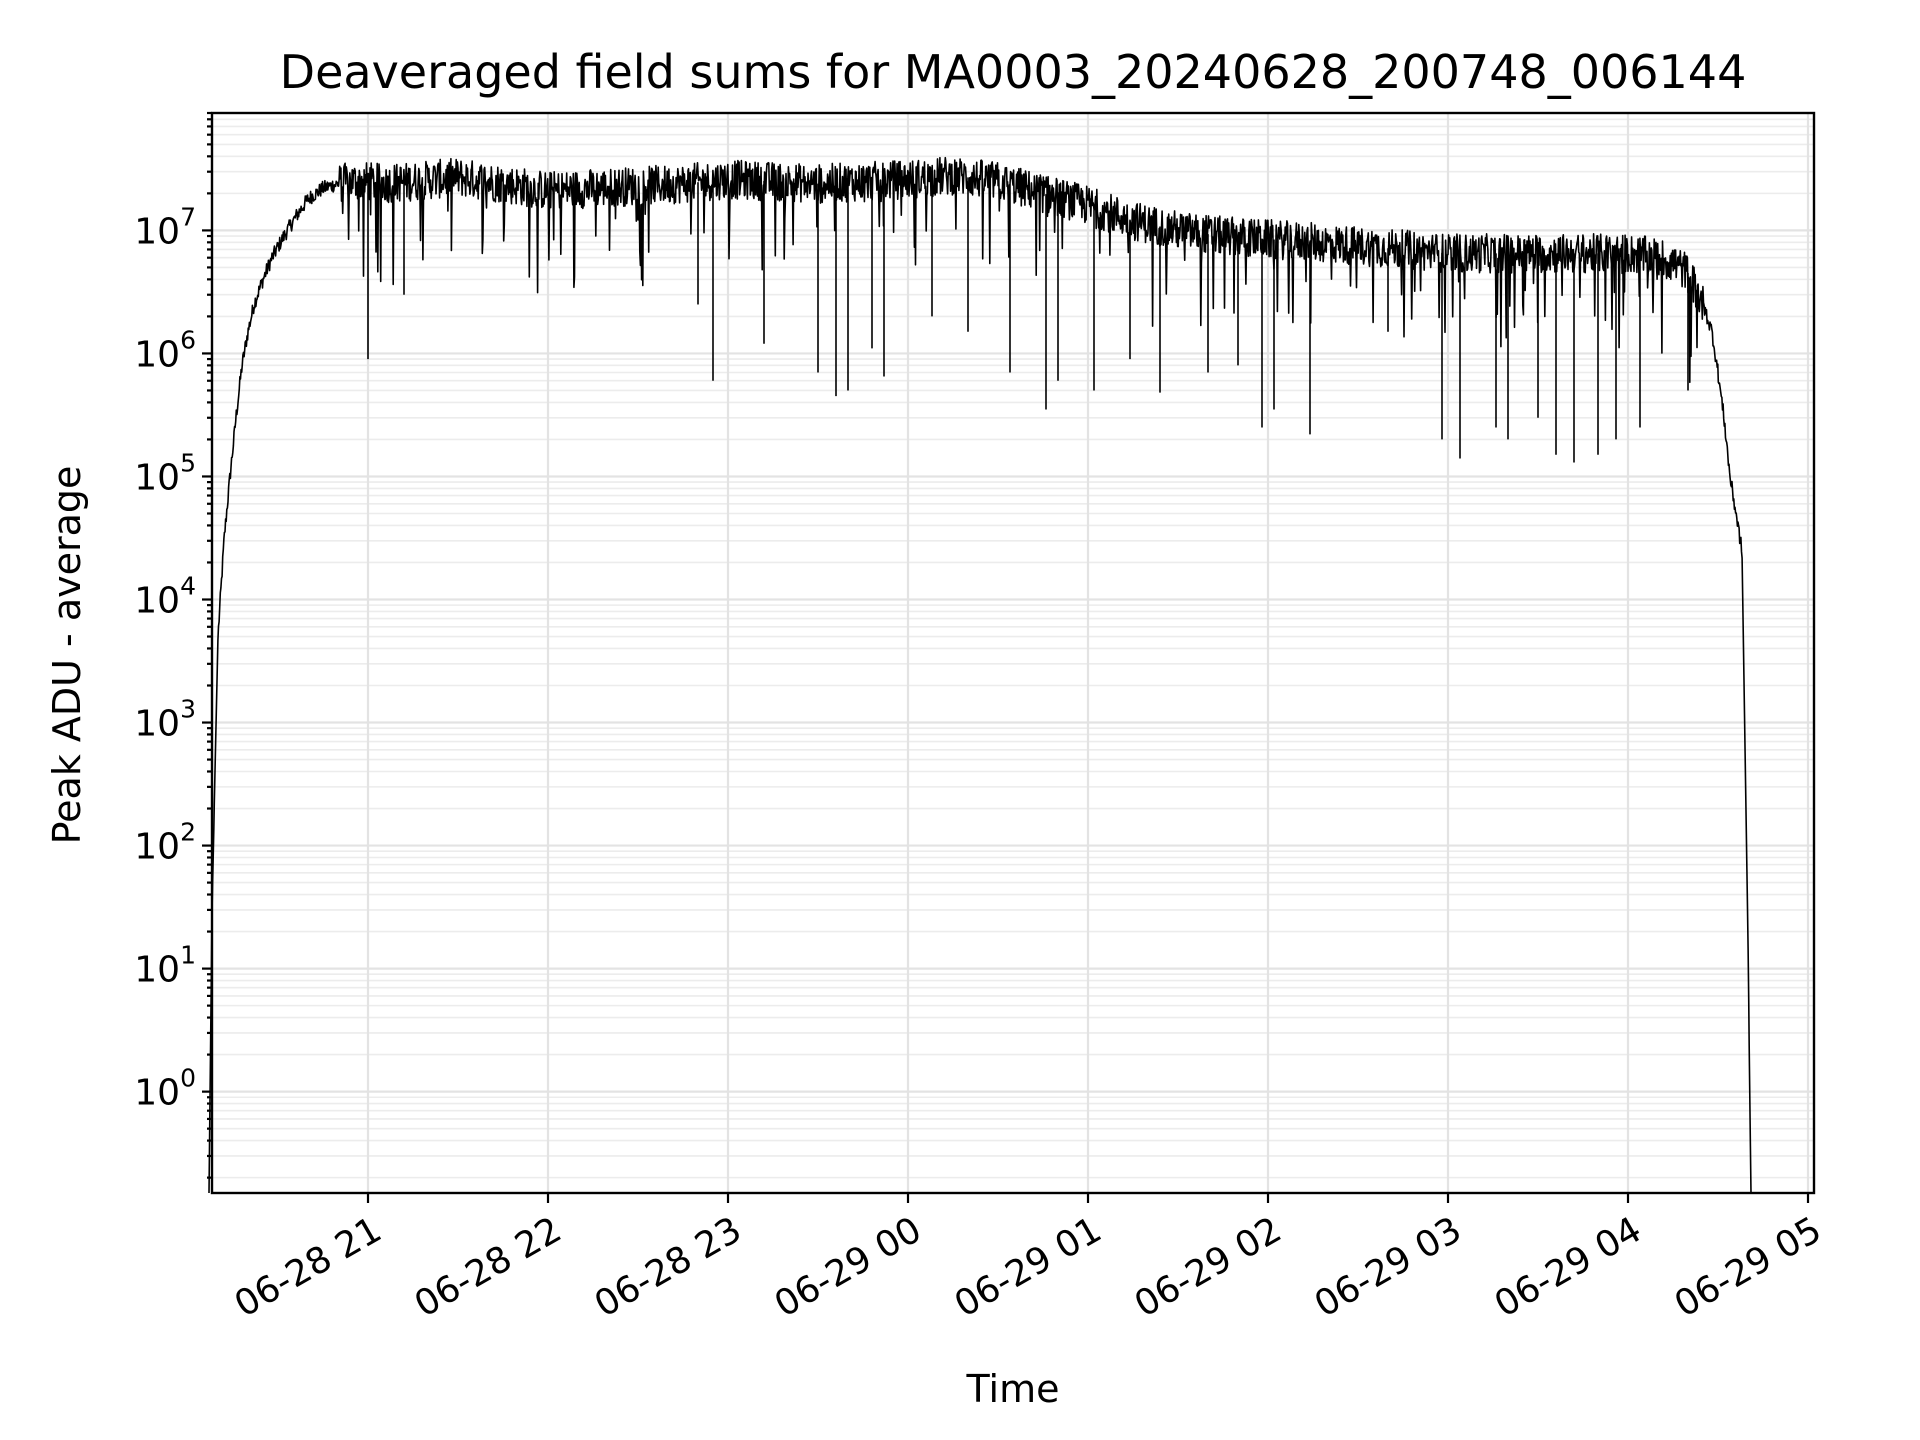  Describe the element at coordinates (165, 720) in the screenshot. I see `y-tick-label: 10³` at that location.